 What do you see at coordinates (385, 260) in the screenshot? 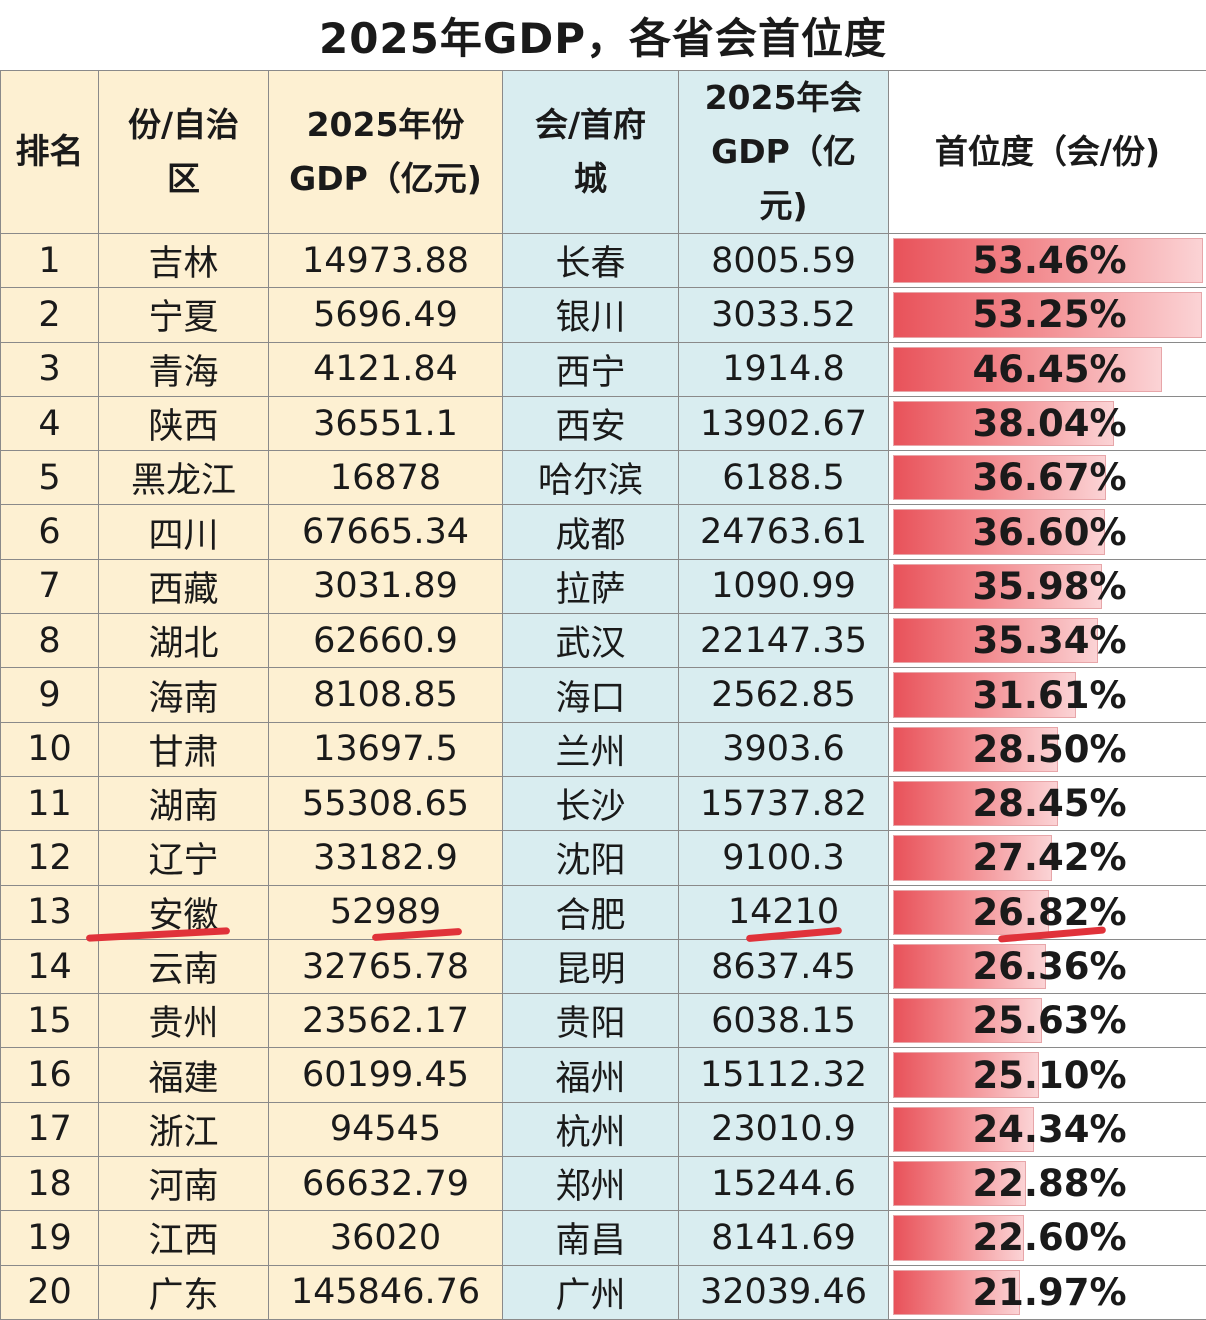
I see `province-gdp-cell: 14973.88` at bounding box center [385, 260].